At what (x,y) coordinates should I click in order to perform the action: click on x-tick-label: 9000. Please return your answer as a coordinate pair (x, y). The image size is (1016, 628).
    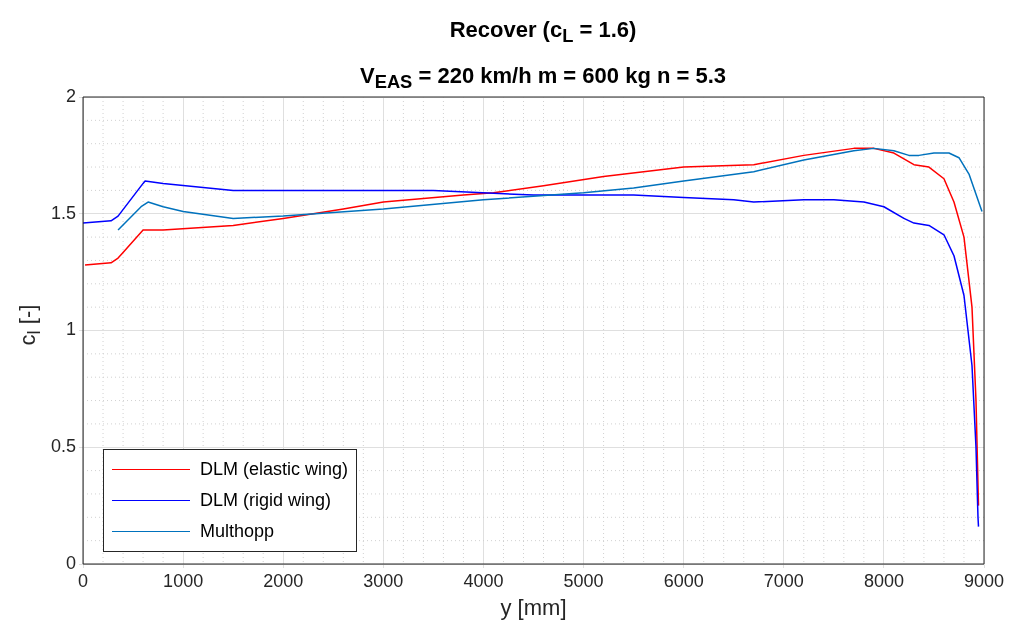
    Looking at the image, I should click on (984, 580).